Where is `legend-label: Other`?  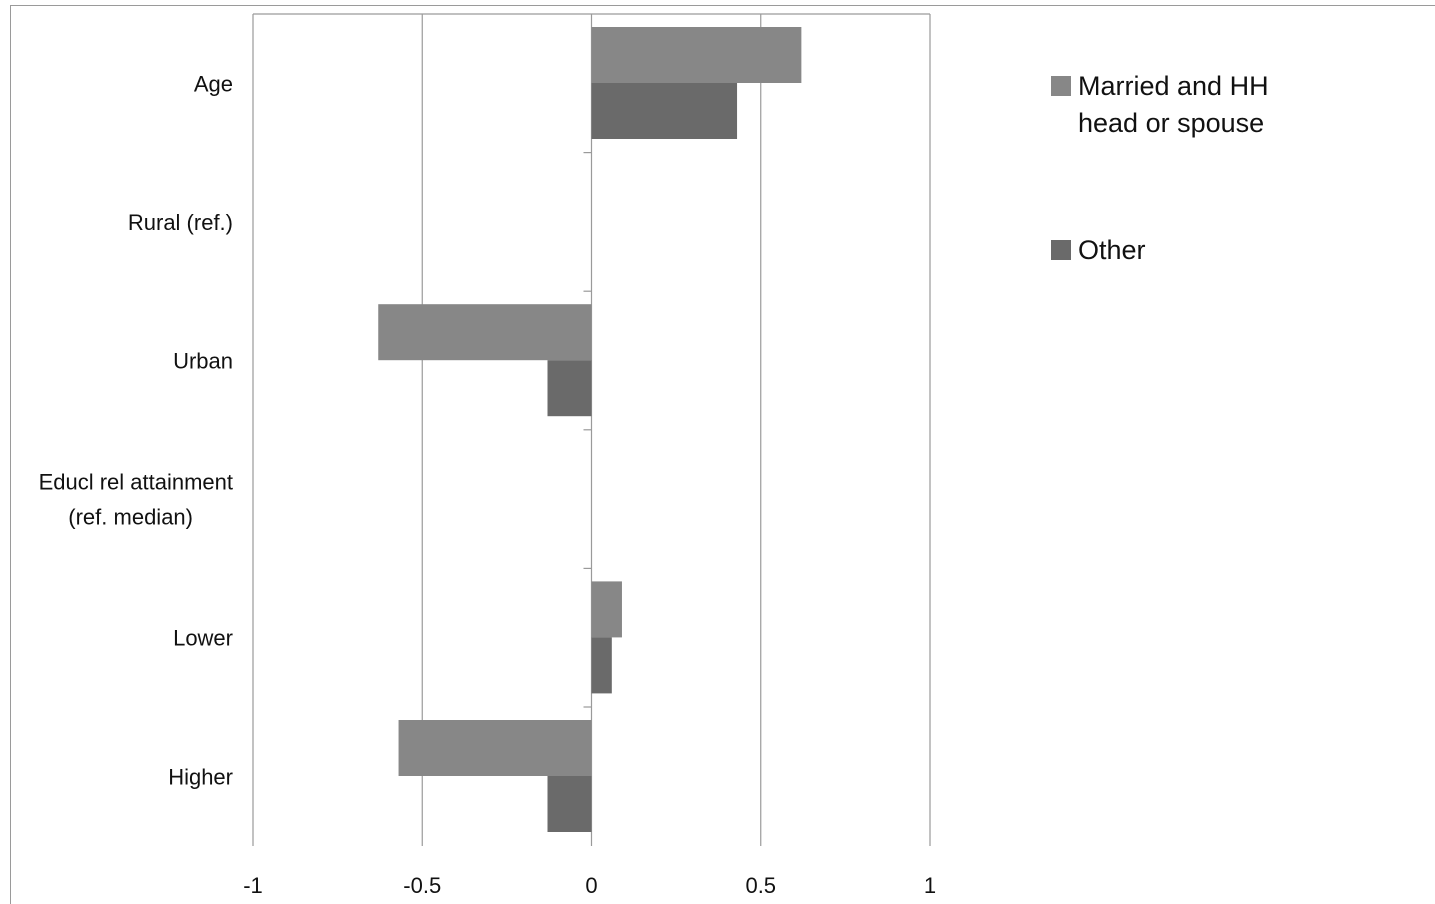 legend-label: Other is located at coordinates (1112, 250).